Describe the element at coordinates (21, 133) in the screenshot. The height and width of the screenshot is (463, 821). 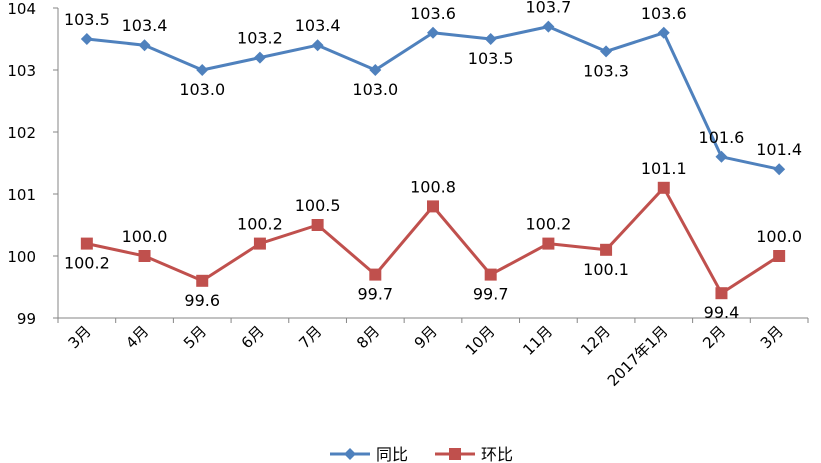
I see `y-tick-label: 102` at that location.